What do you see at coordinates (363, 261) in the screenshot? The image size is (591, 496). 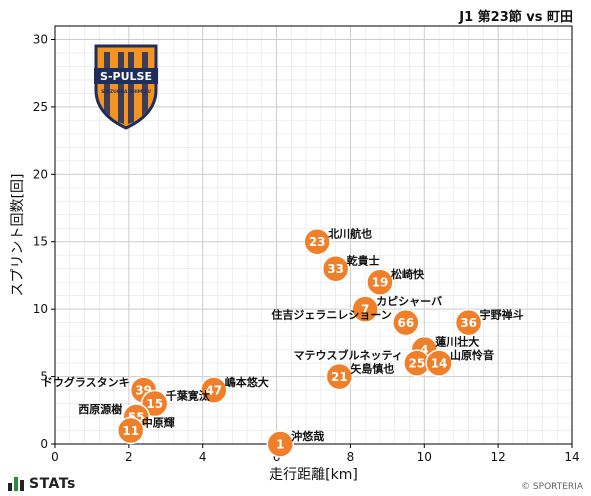 I see `point-name-label: 乾貴士` at bounding box center [363, 261].